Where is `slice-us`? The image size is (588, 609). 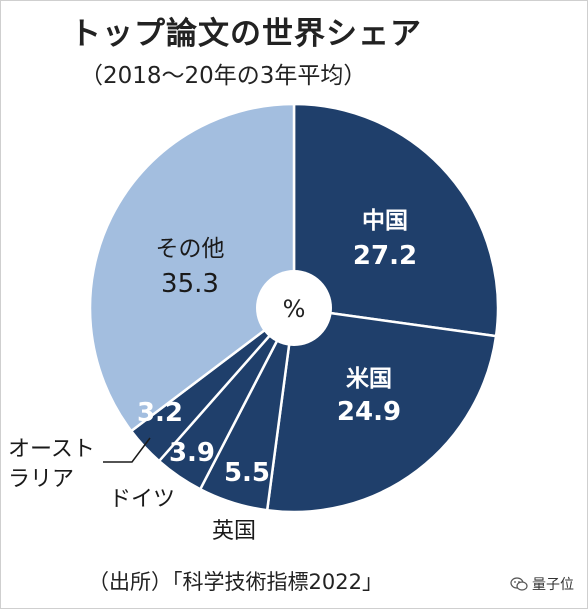
slice-us is located at coordinates (381, 410).